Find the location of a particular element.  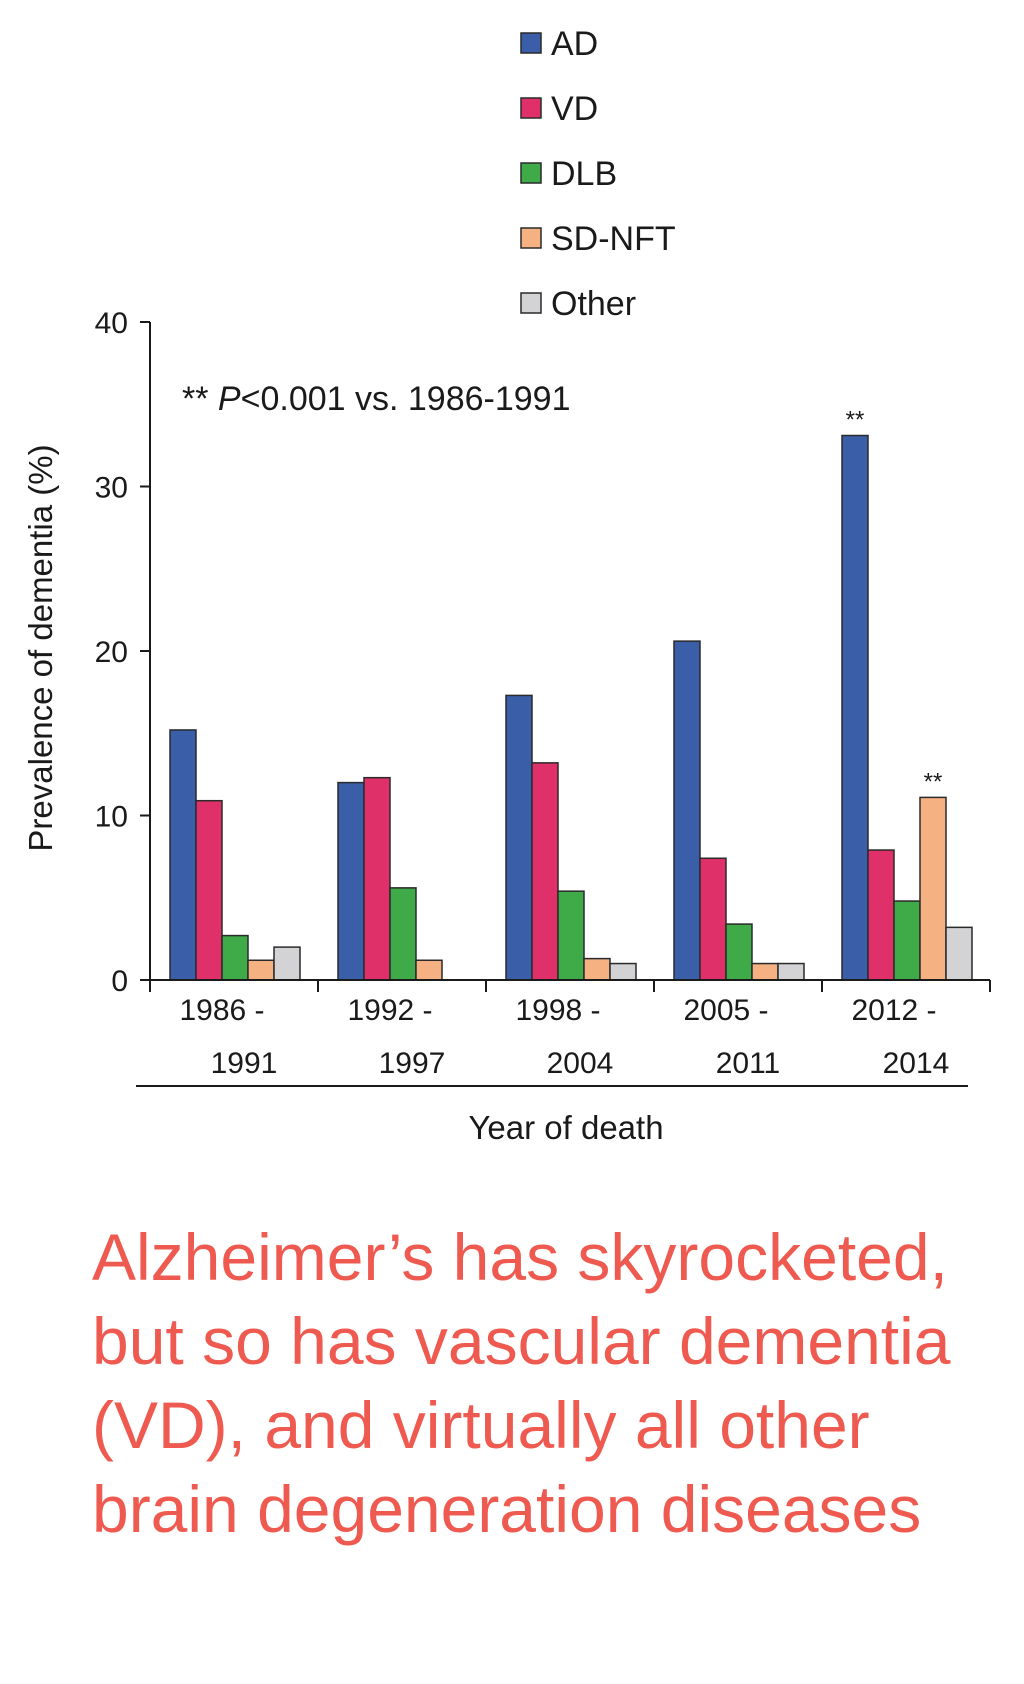

legend-swatch-sd-nft is located at coordinates (531, 238).